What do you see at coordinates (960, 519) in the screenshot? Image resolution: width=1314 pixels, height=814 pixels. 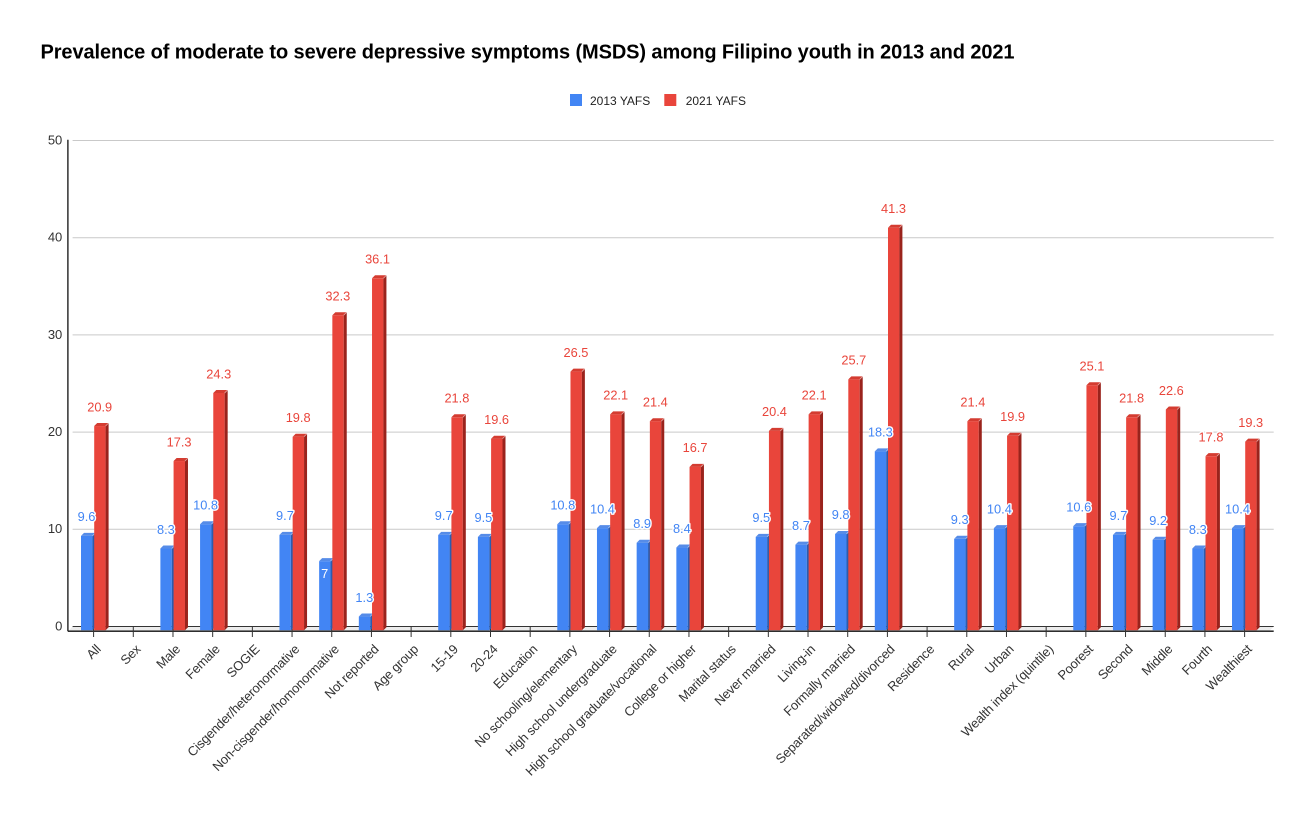 I see `svg-text: 9.3` at bounding box center [960, 519].